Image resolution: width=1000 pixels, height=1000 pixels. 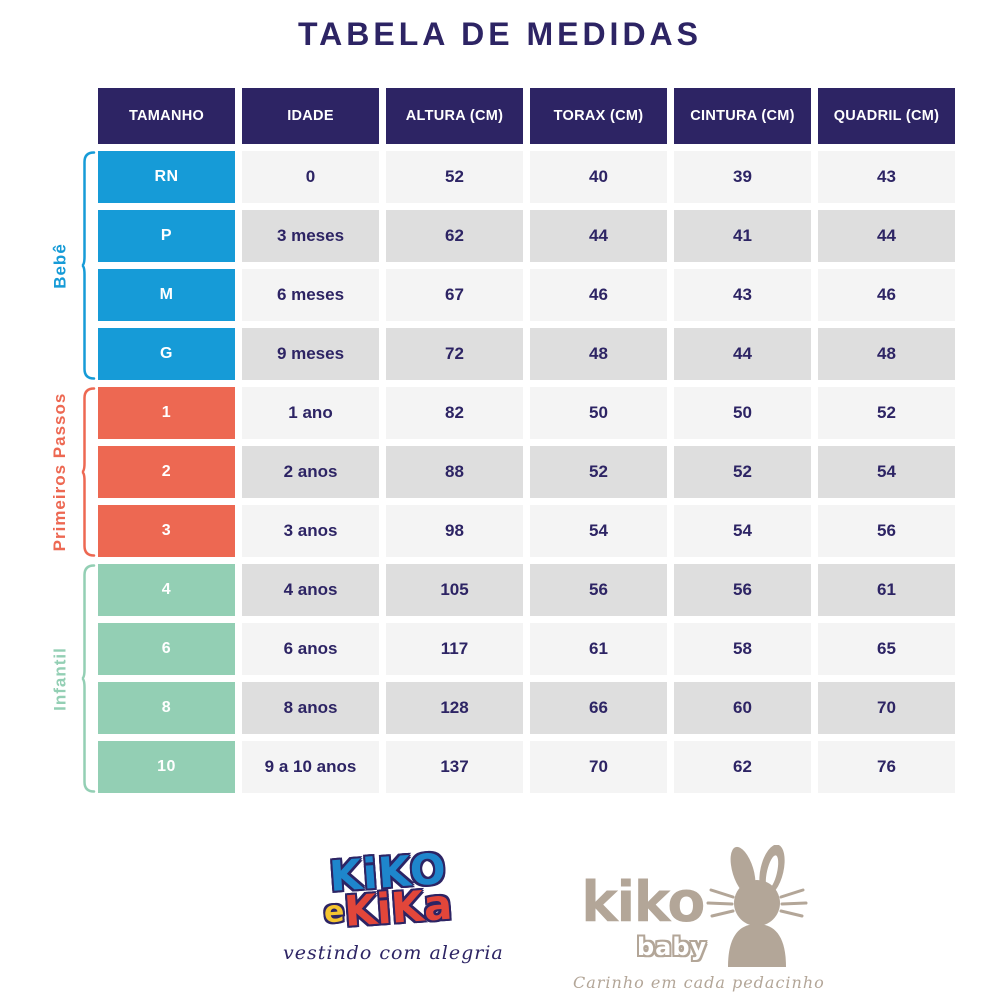 I want to click on torax-cell: 61, so click(x=598, y=649).